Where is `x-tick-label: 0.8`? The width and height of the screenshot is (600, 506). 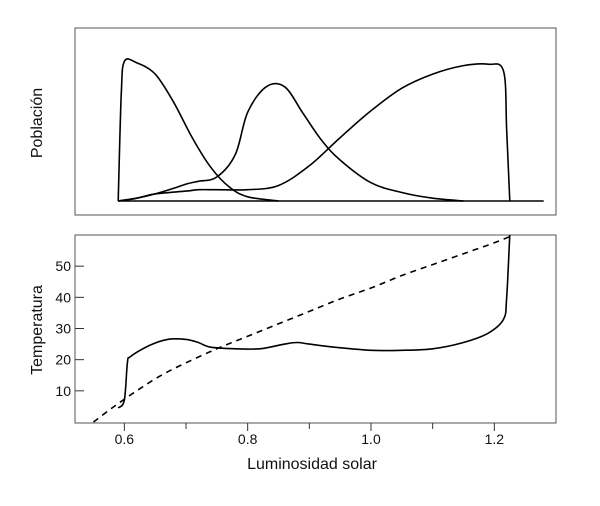 x-tick-label: 0.8 is located at coordinates (248, 439).